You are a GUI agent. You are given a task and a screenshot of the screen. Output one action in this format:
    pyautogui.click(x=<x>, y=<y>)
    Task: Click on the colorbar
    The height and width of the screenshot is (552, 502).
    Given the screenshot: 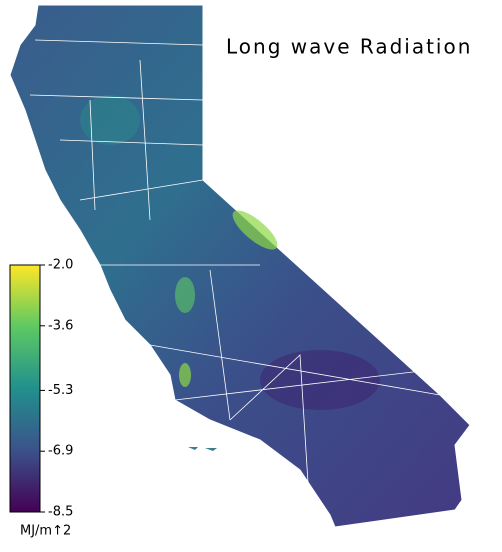 What is the action you would take?
    pyautogui.click(x=25, y=388)
    